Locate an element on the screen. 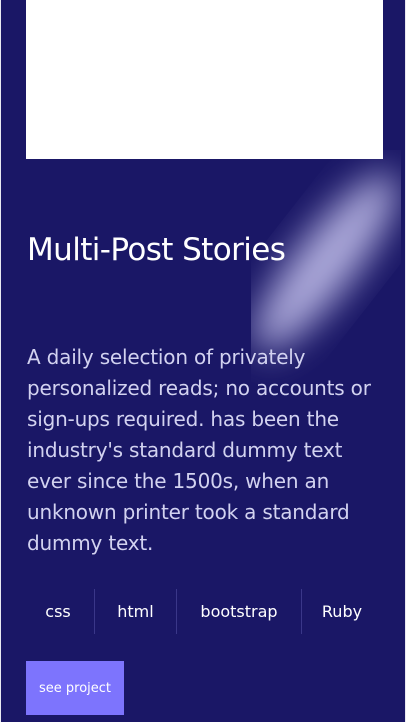 Image resolution: width=406 pixels, height=722 pixels. see-project-button: see project is located at coordinates (75, 688).